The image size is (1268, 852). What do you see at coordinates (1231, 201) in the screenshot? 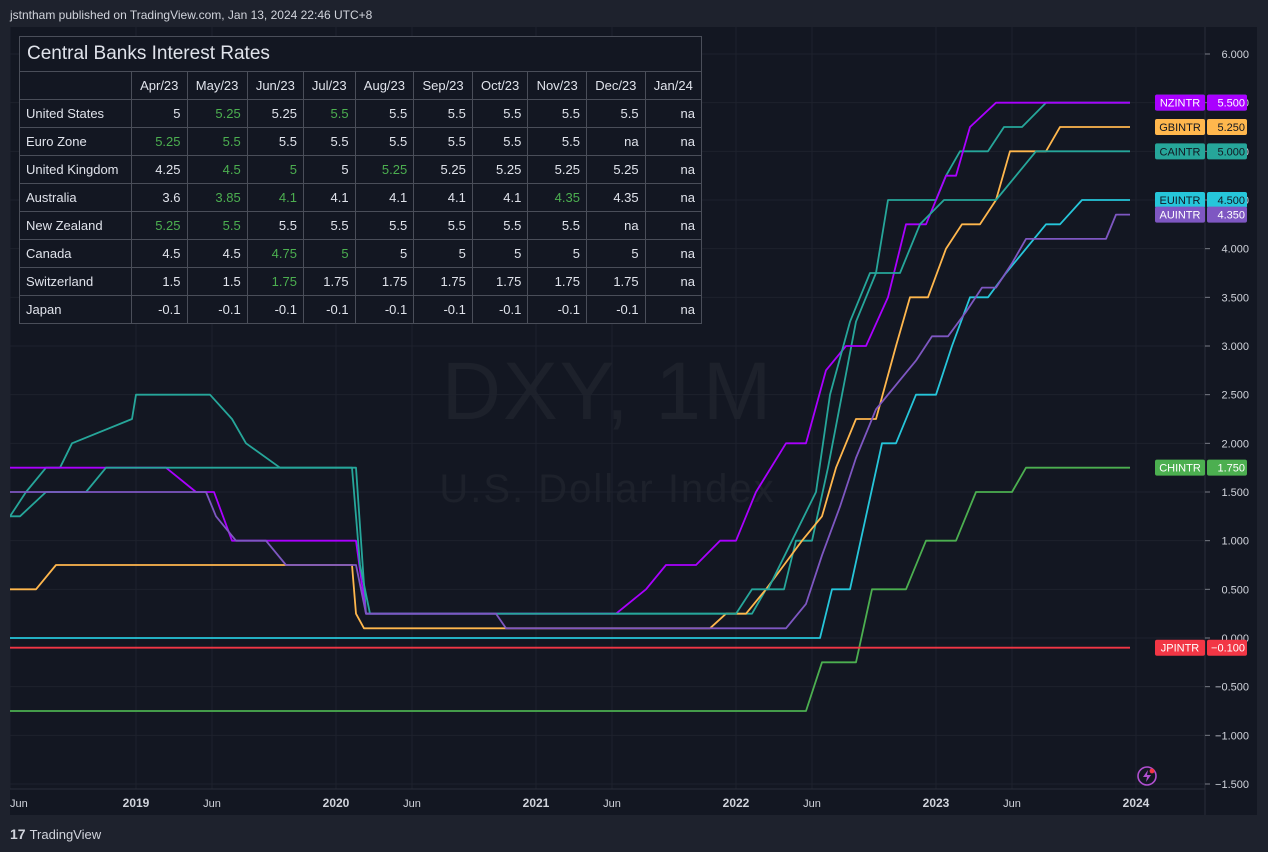
I see `svg-text: 4.500` at bounding box center [1231, 201].